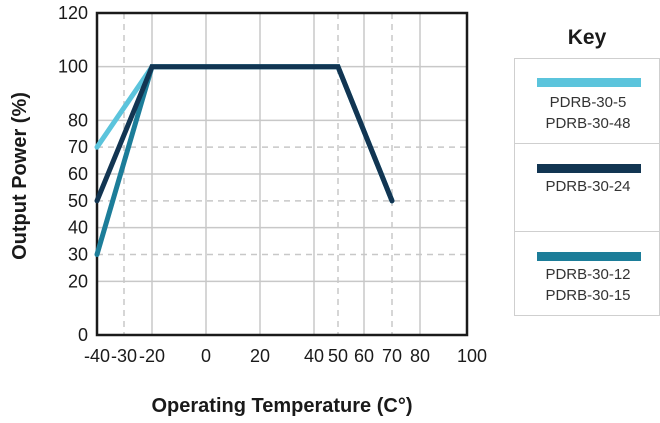  Describe the element at coordinates (392, 356) in the screenshot. I see `x-tick-label: 70` at that location.